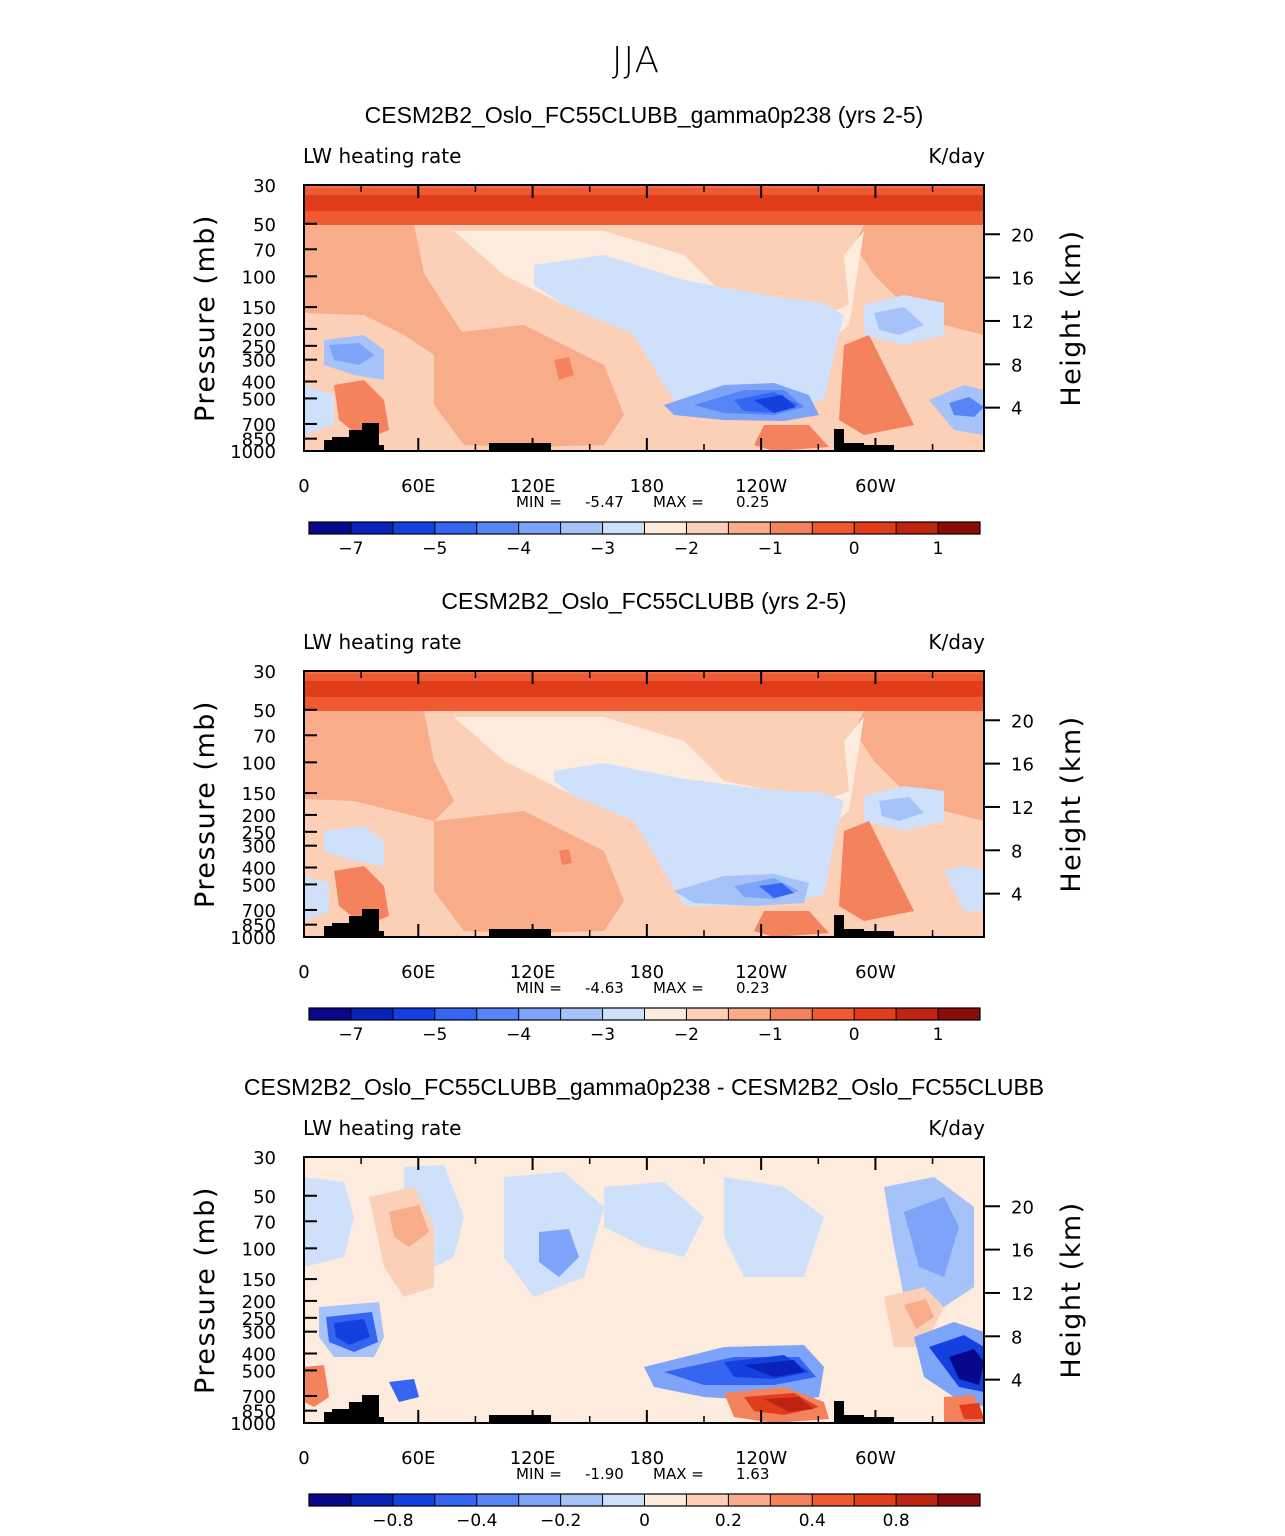  Describe the element at coordinates (1016, 409) in the screenshot. I see `y2-tick-label: 4` at that location.